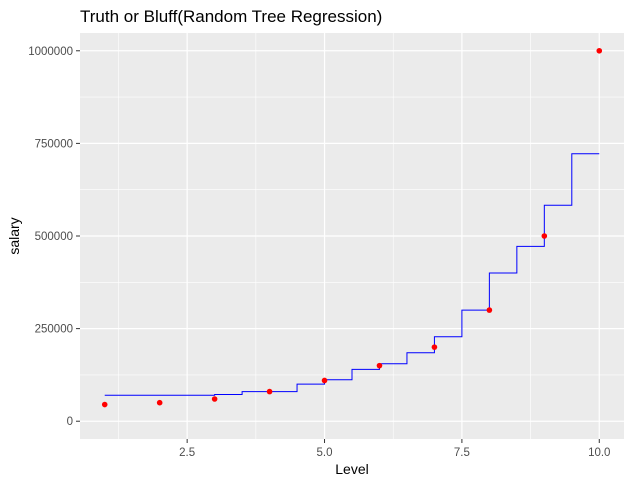 The image size is (633, 484). I want to click on y-axis-ticks: 0 250000 500000 750000 1000000, so click(54, 237).